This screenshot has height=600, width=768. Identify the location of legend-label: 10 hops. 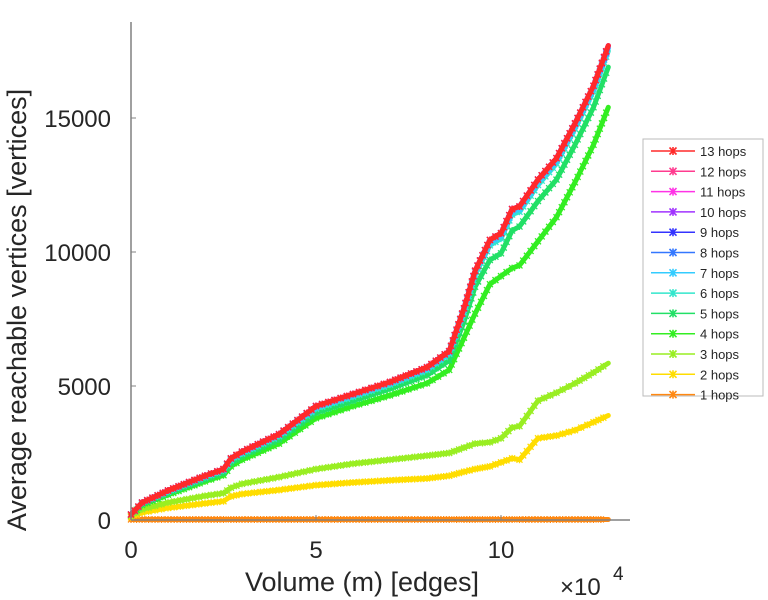
(723, 212).